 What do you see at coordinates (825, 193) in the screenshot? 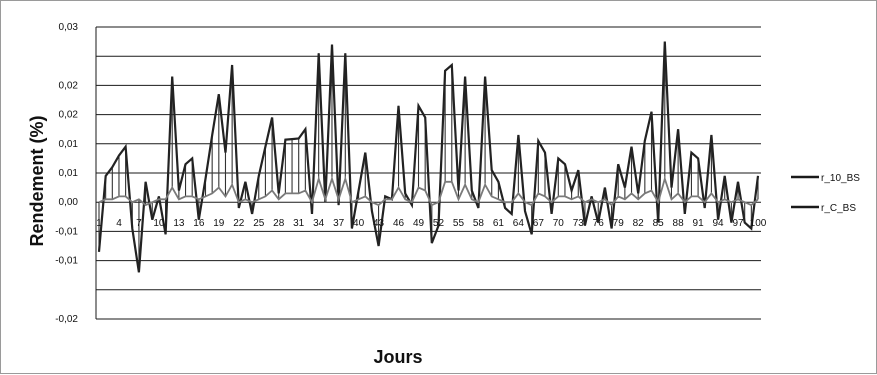
I see `legend: r_10_BS r_C_BS` at bounding box center [825, 193].